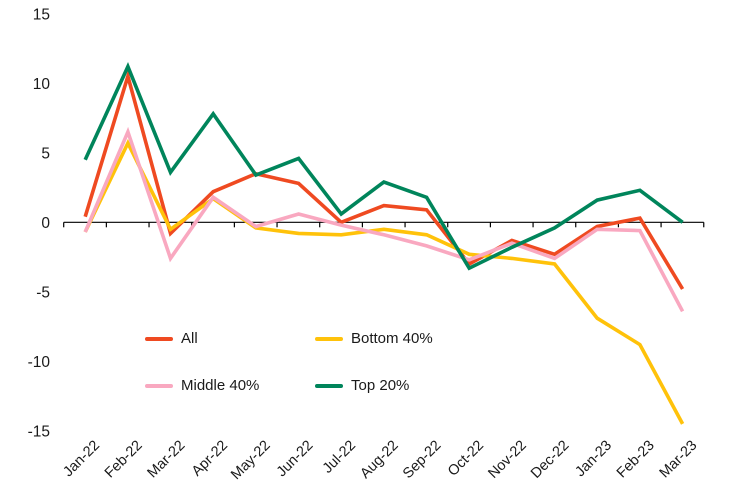 The image size is (740, 493). What do you see at coordinates (210, 459) in the screenshot?
I see `x-axis-tick-label: Apr-22` at bounding box center [210, 459].